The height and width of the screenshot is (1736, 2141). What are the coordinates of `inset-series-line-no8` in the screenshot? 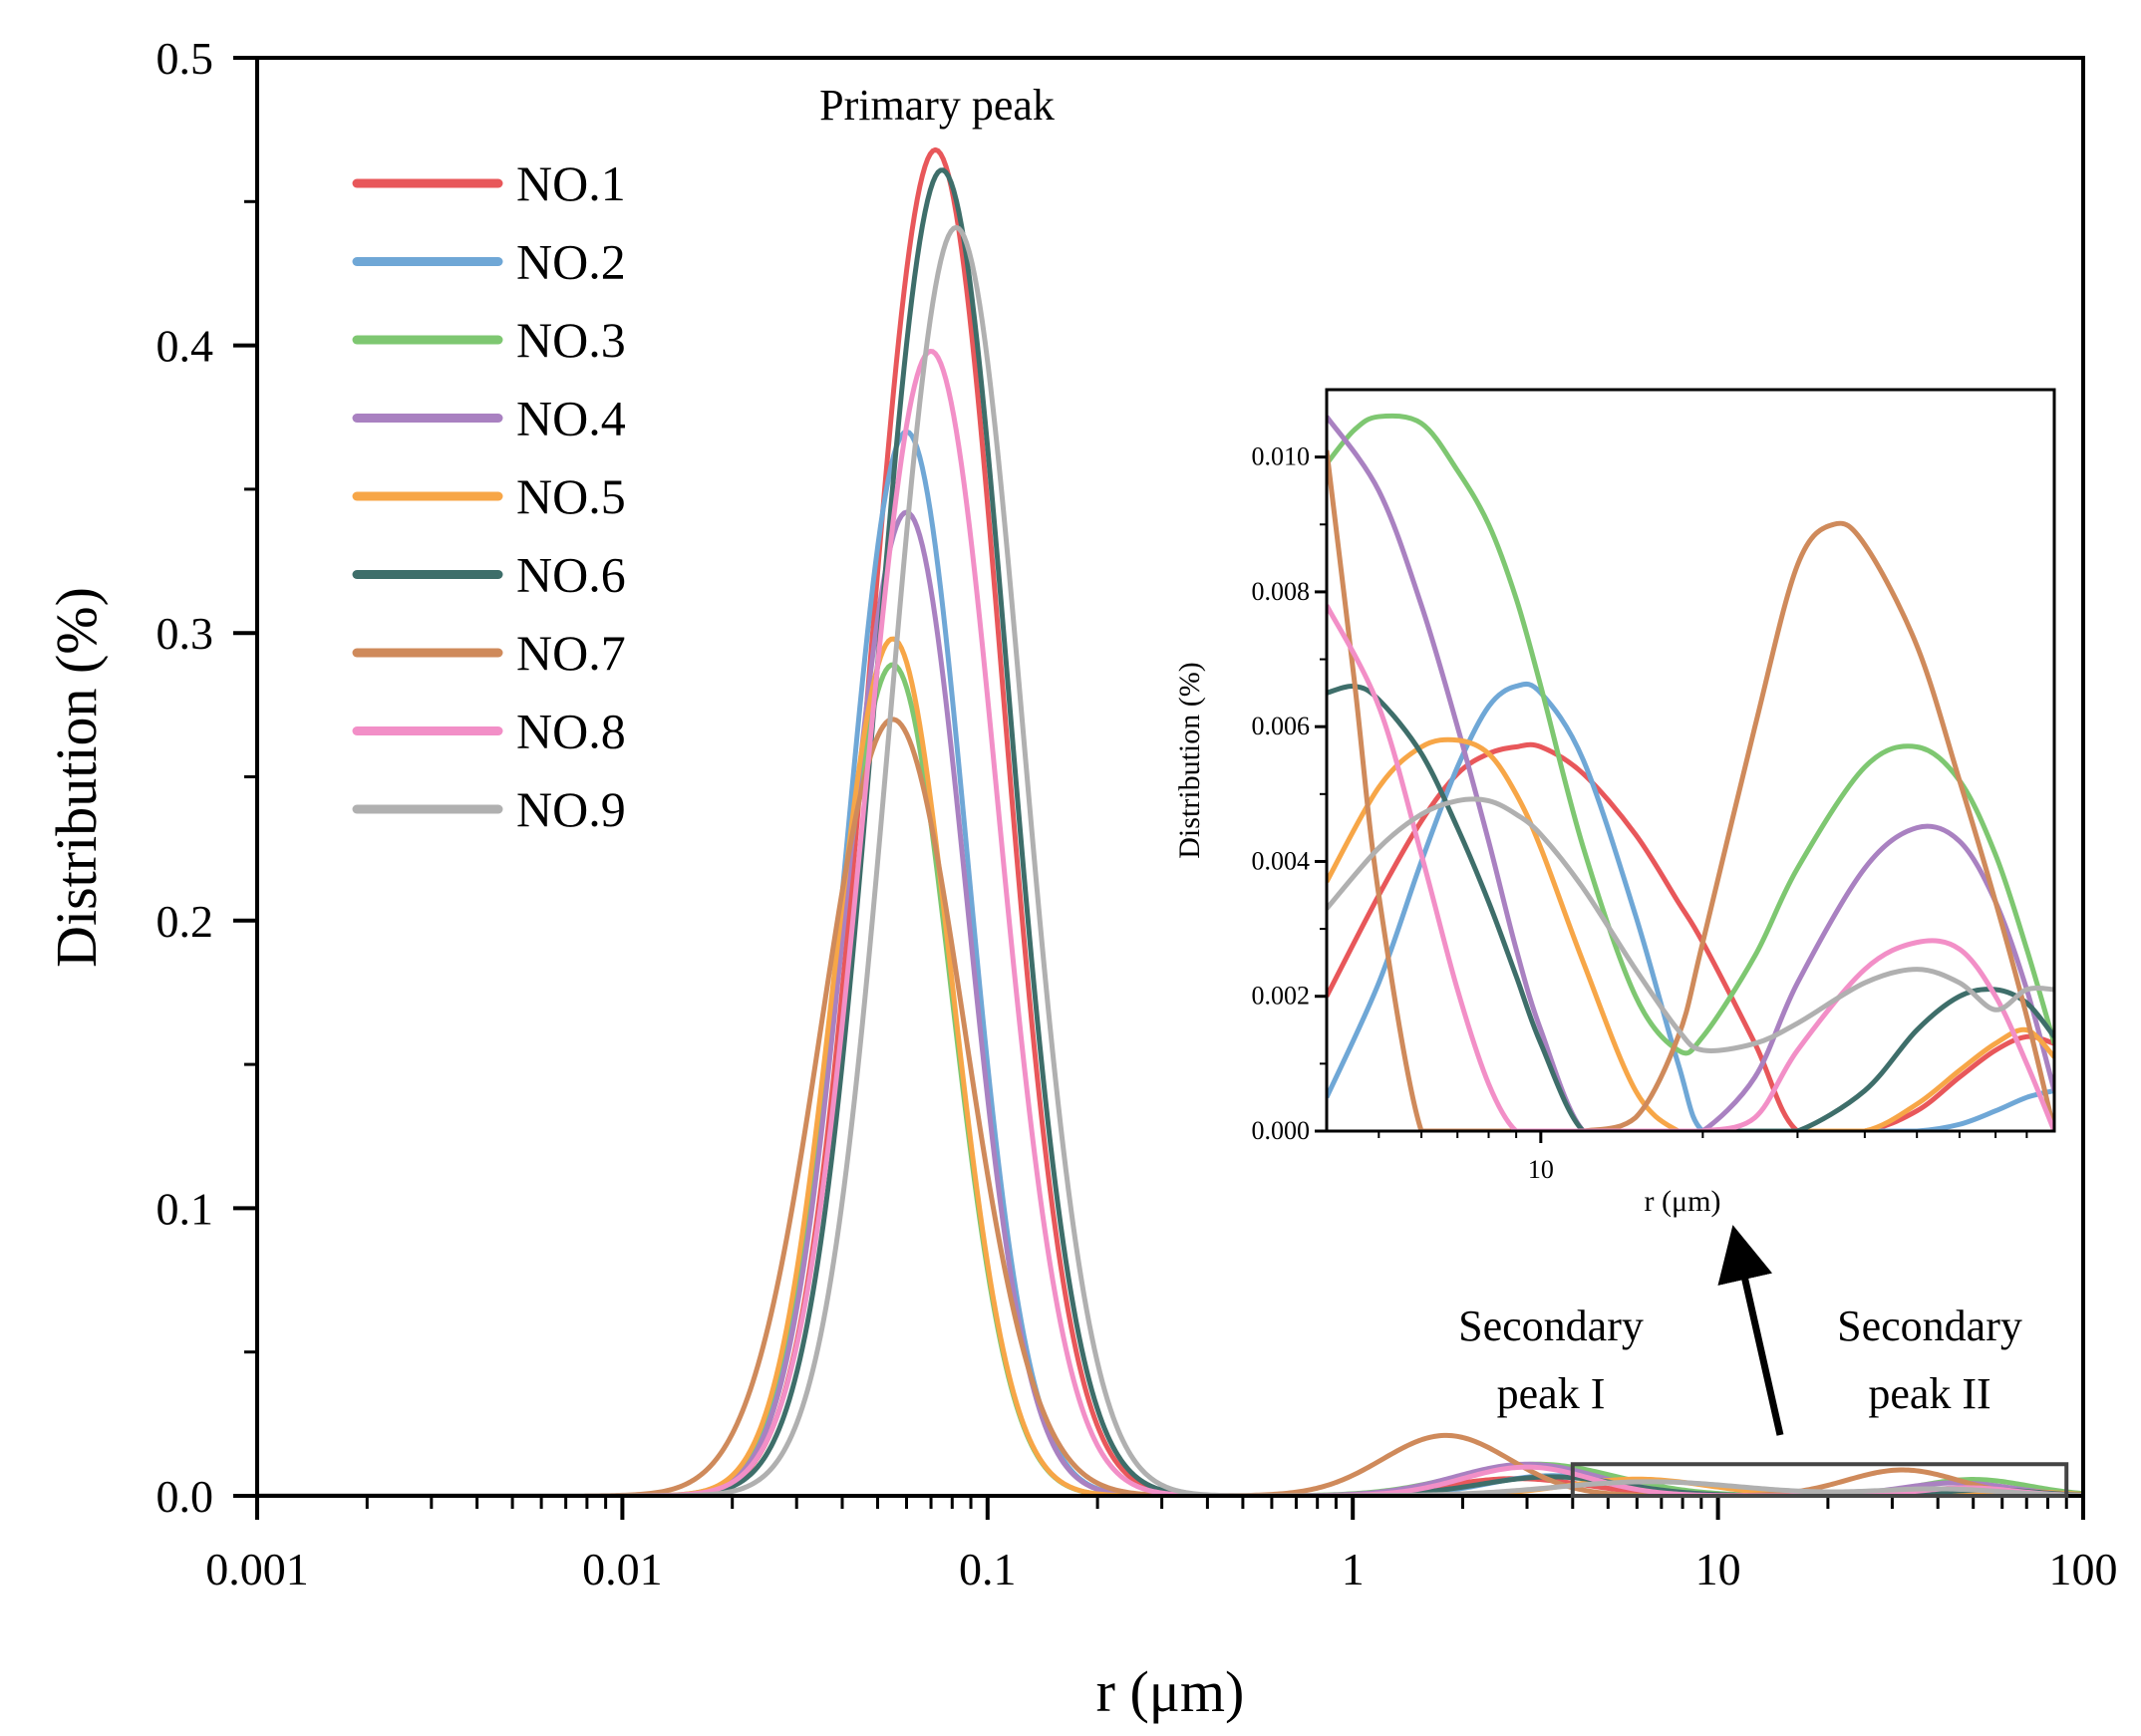 It's located at (1690, 867).